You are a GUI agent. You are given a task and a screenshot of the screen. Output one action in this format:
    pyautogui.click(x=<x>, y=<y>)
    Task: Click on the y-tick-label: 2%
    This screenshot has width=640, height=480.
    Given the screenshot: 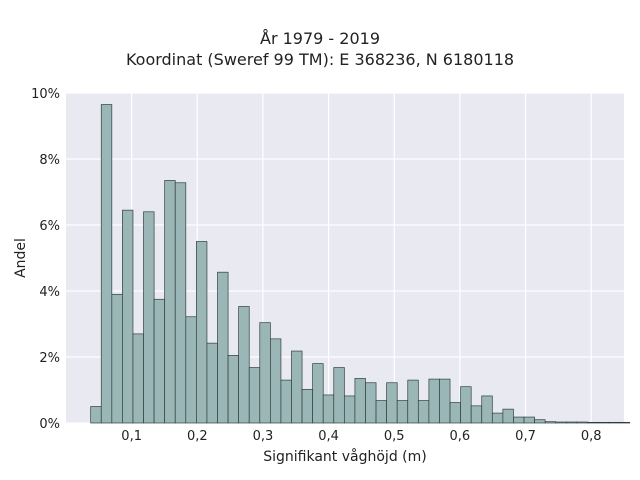 What is the action you would take?
    pyautogui.click(x=49, y=358)
    